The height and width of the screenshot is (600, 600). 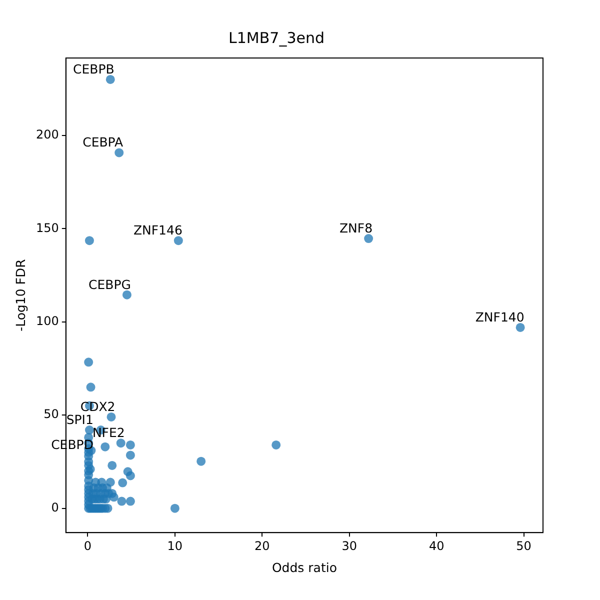 What do you see at coordinates (47, 227) in the screenshot?
I see `y-tick-label: 150` at bounding box center [47, 227].